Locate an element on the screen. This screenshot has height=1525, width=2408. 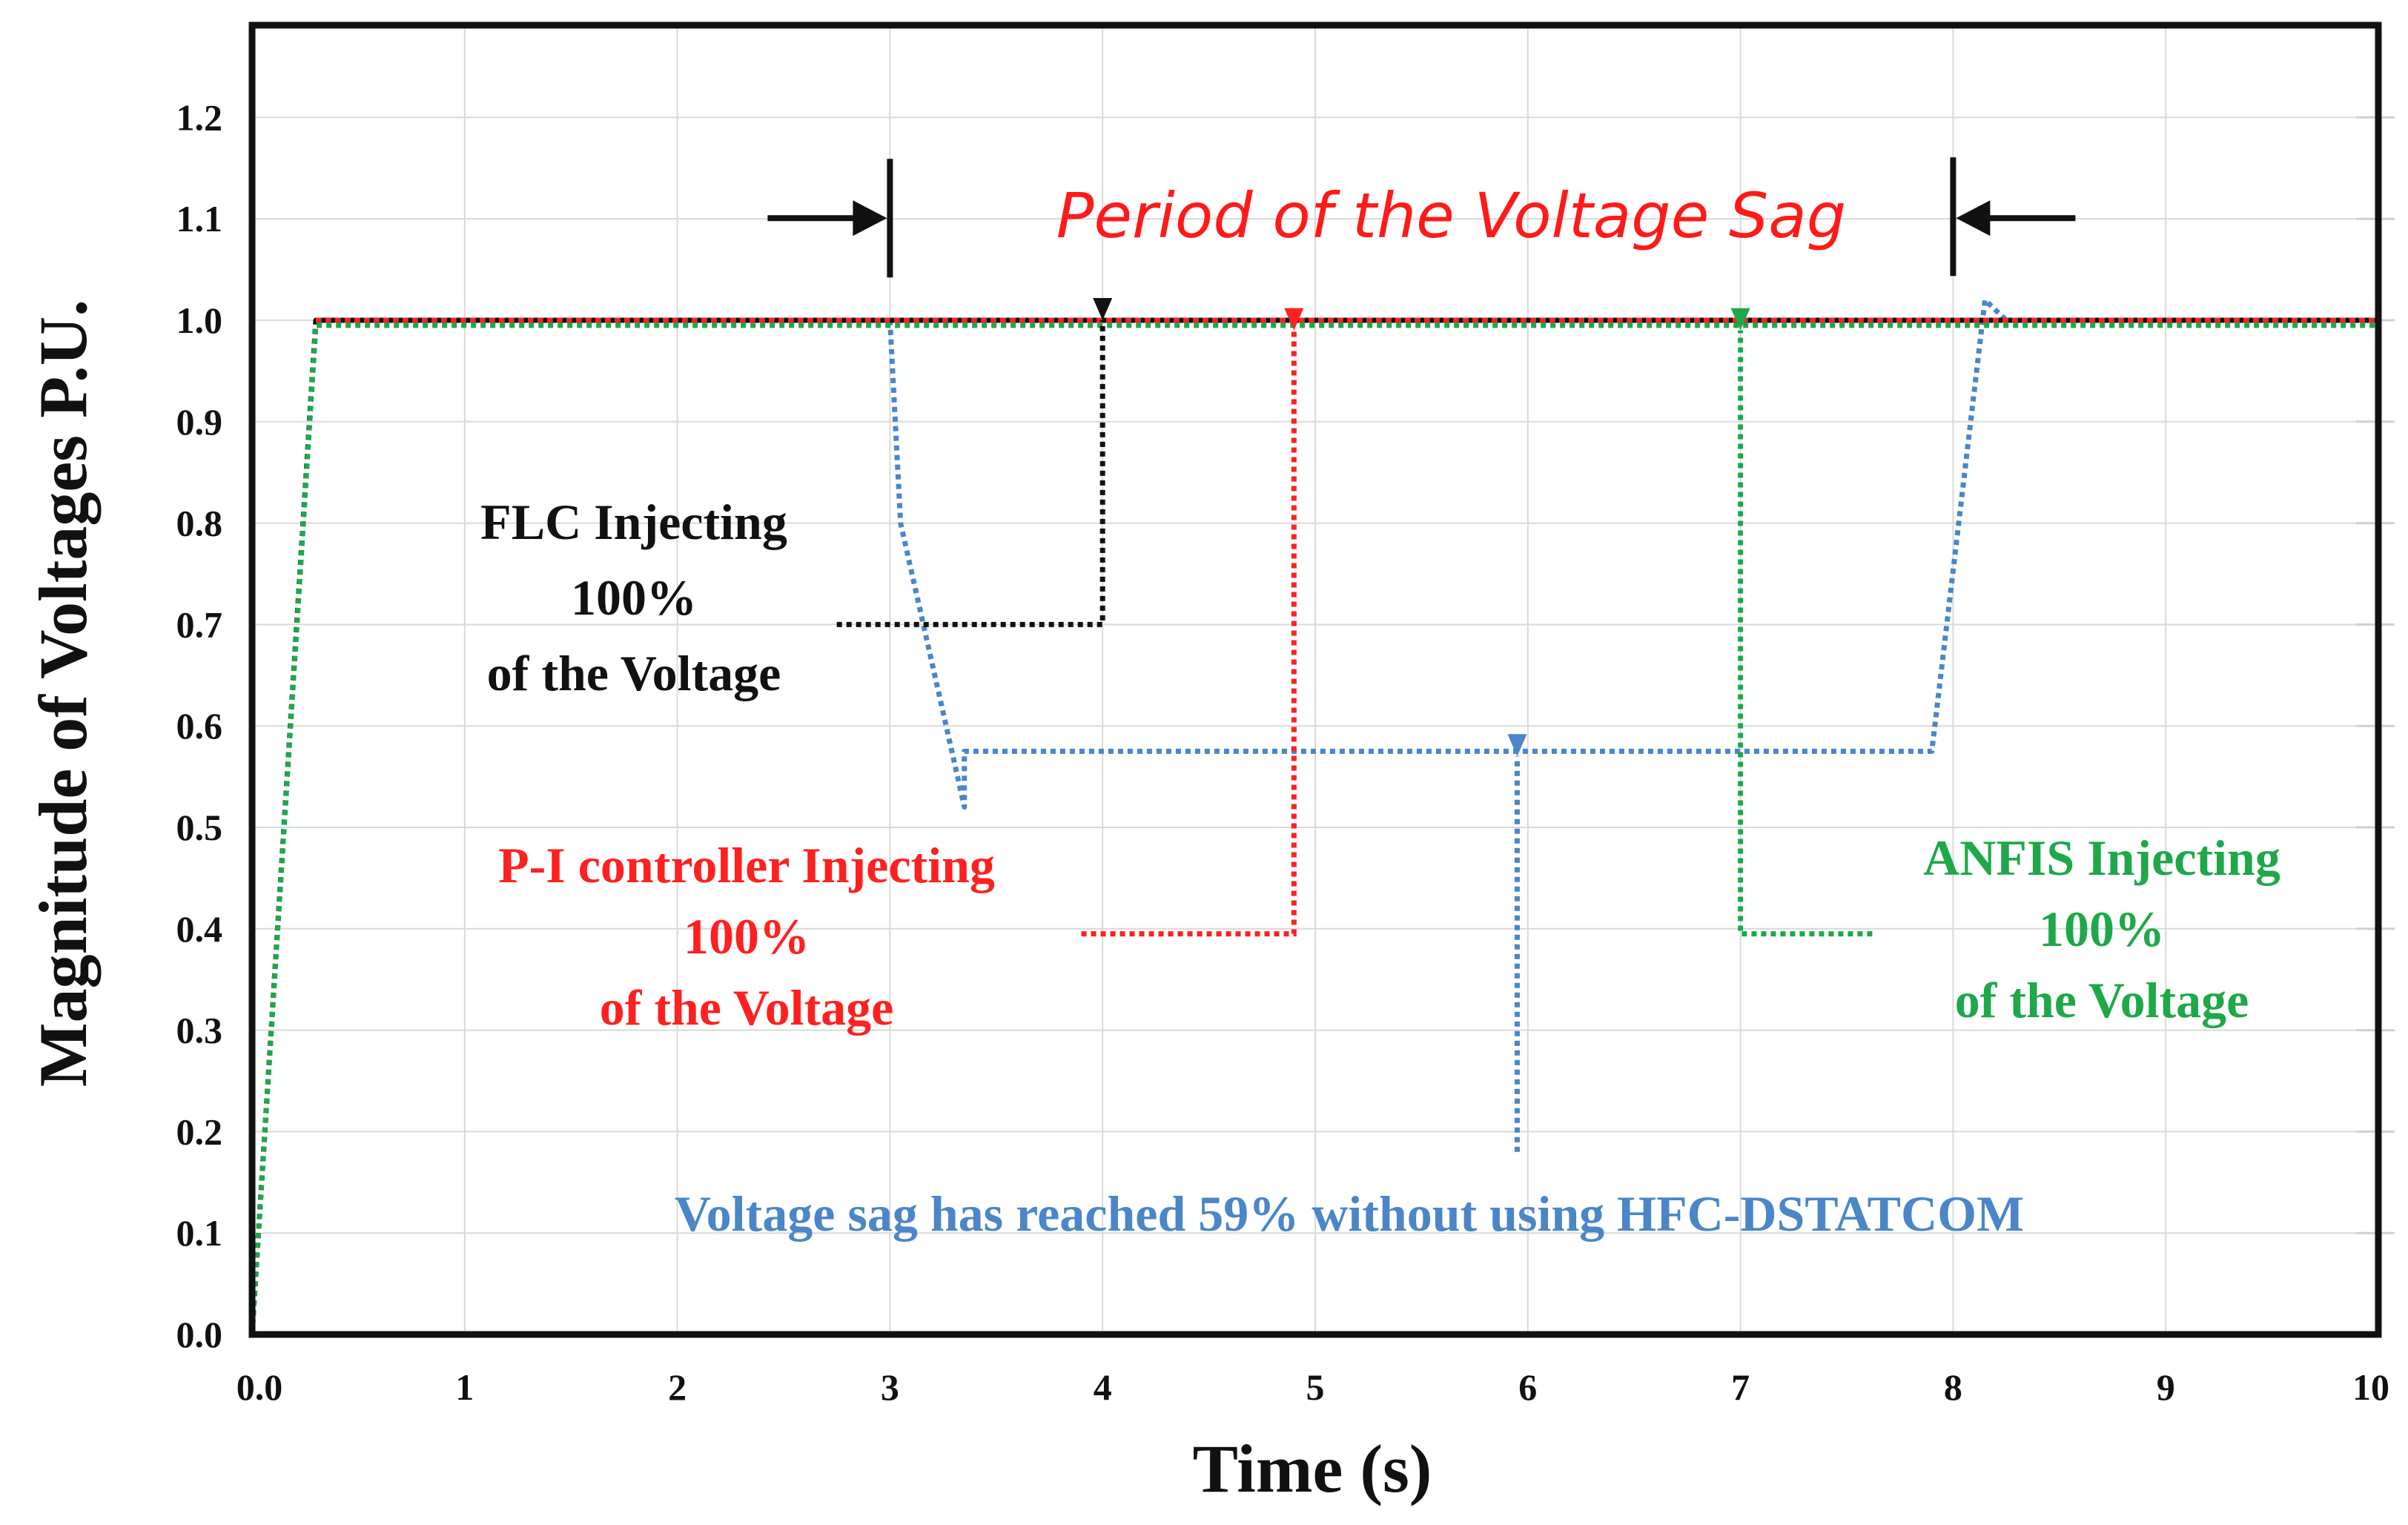
annotation-anfis-line-0: ANFIS Injecting is located at coordinates (2101, 858).